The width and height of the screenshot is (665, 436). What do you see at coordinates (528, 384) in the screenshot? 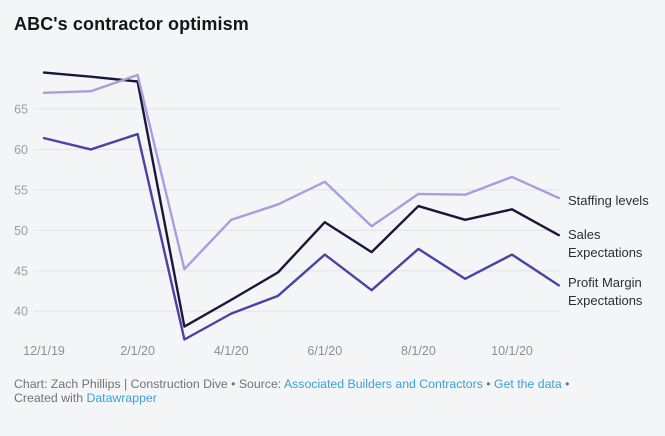
I see `get-the-data-link: Get the data` at bounding box center [528, 384].